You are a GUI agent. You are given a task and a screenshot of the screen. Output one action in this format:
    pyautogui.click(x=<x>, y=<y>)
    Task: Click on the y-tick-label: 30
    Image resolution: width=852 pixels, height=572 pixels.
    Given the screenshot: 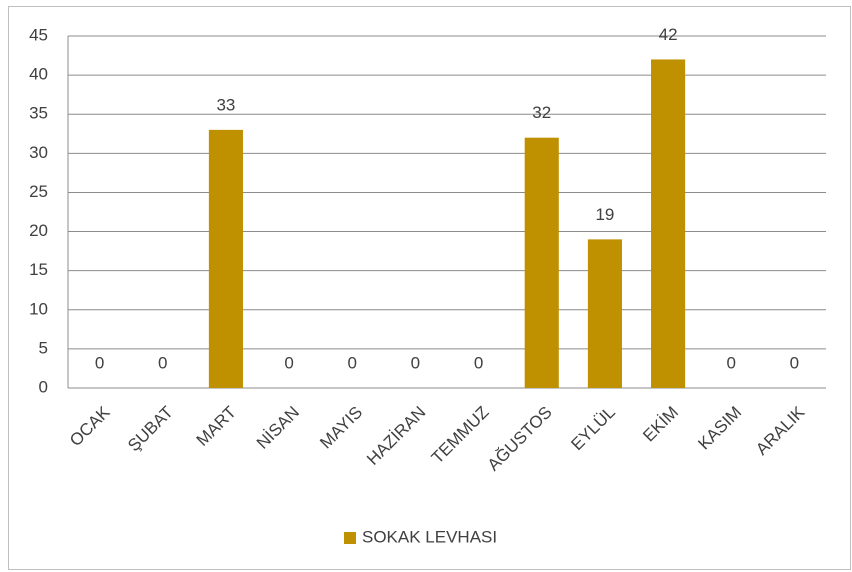 What is the action you would take?
    pyautogui.click(x=38, y=152)
    